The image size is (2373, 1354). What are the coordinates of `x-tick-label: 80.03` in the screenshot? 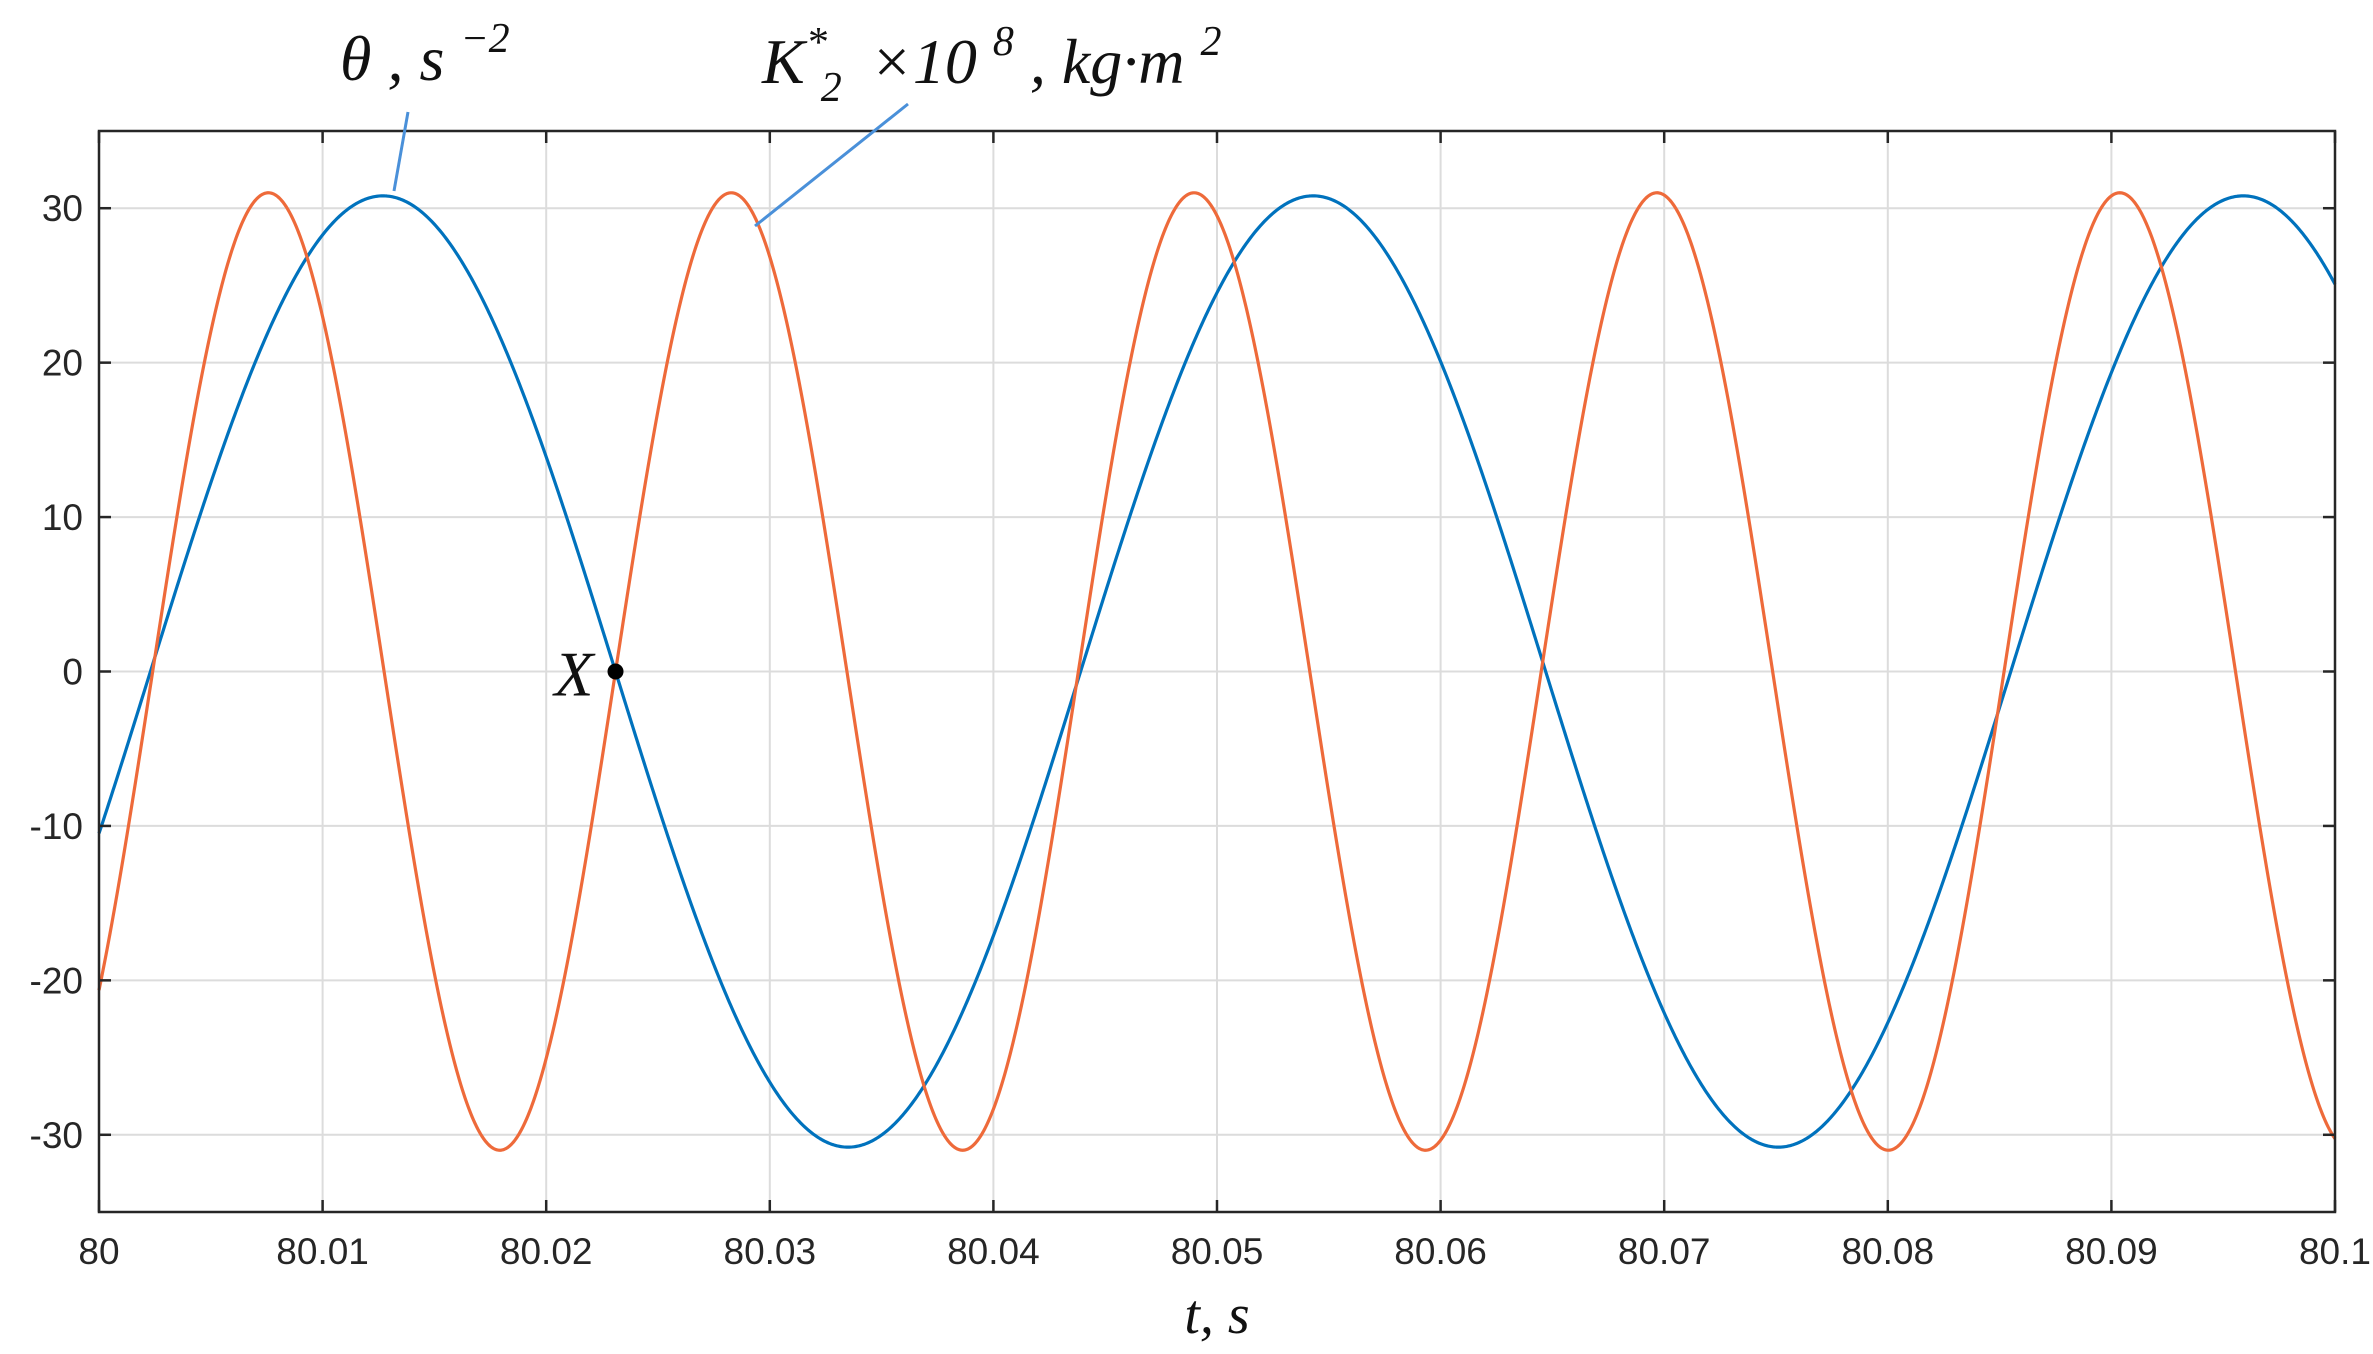 It's located at (770, 1251).